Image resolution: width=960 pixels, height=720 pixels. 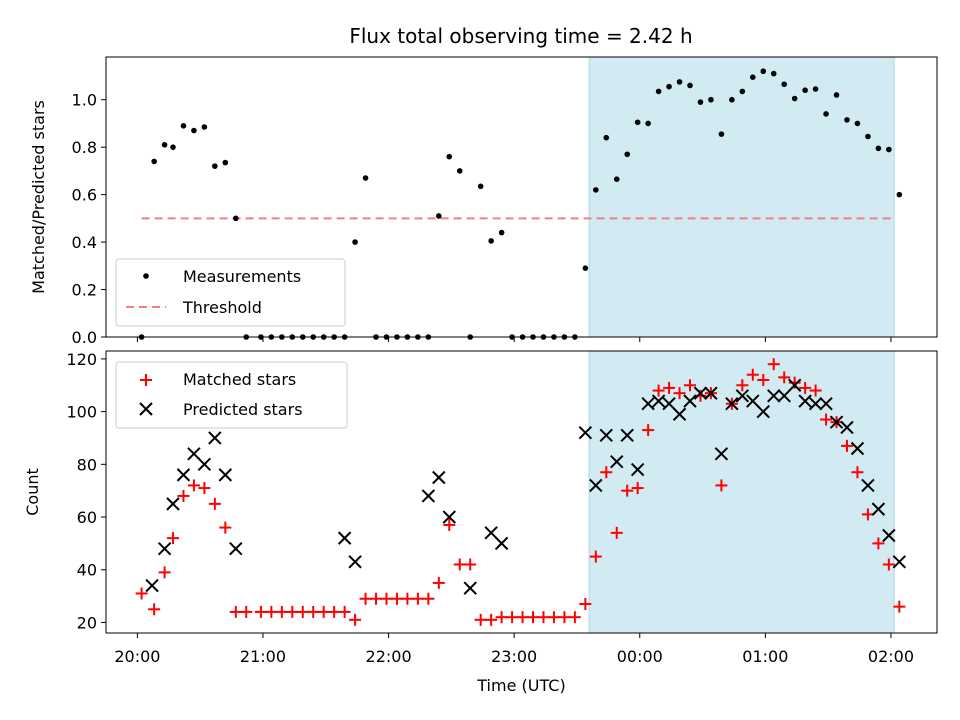 I want to click on top-legend: Measurements Threshold, so click(x=230, y=292).